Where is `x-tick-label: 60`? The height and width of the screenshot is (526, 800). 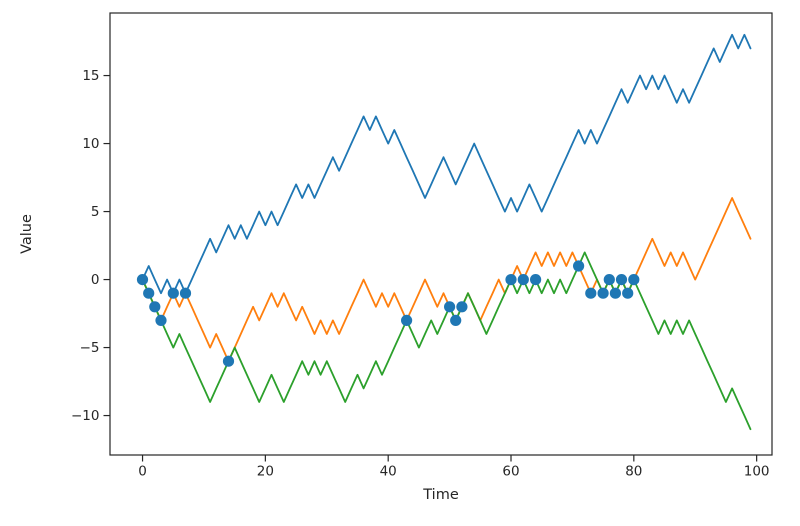 x-tick-label: 60 is located at coordinates (510, 472).